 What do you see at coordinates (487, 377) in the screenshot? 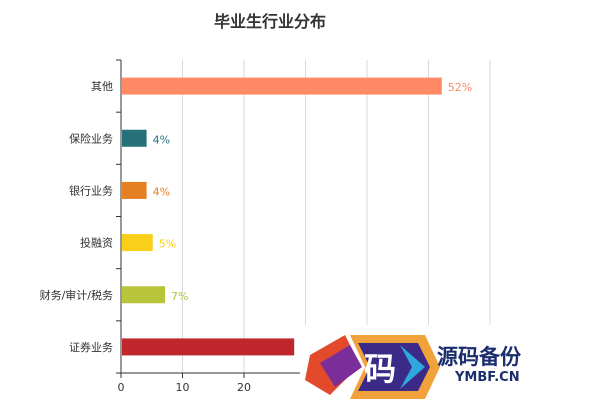
I see `watermark-subtext: YMBF.CN` at bounding box center [487, 377].